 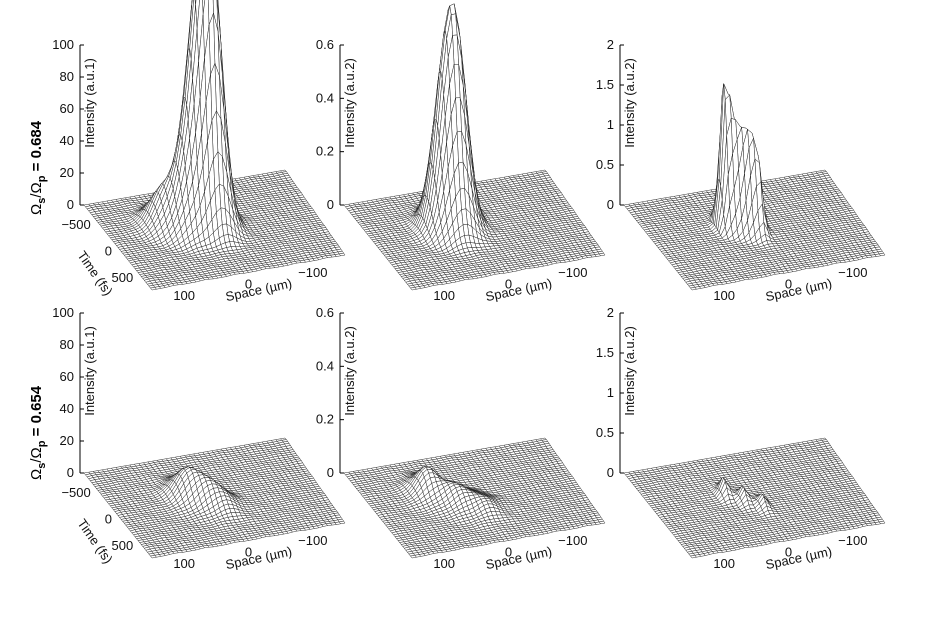 What do you see at coordinates (349, 103) in the screenshot?
I see `z-axis-label: Intensity (a.u.2)` at bounding box center [349, 103].